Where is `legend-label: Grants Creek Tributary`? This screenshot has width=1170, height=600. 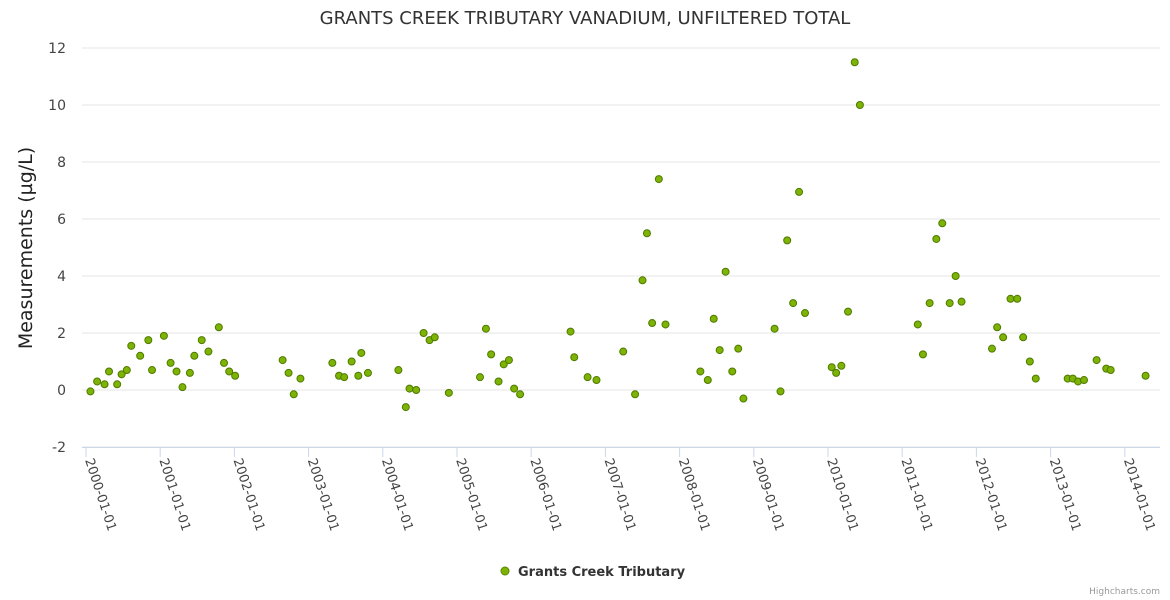 legend-label: Grants Creek Tributary is located at coordinates (602, 572).